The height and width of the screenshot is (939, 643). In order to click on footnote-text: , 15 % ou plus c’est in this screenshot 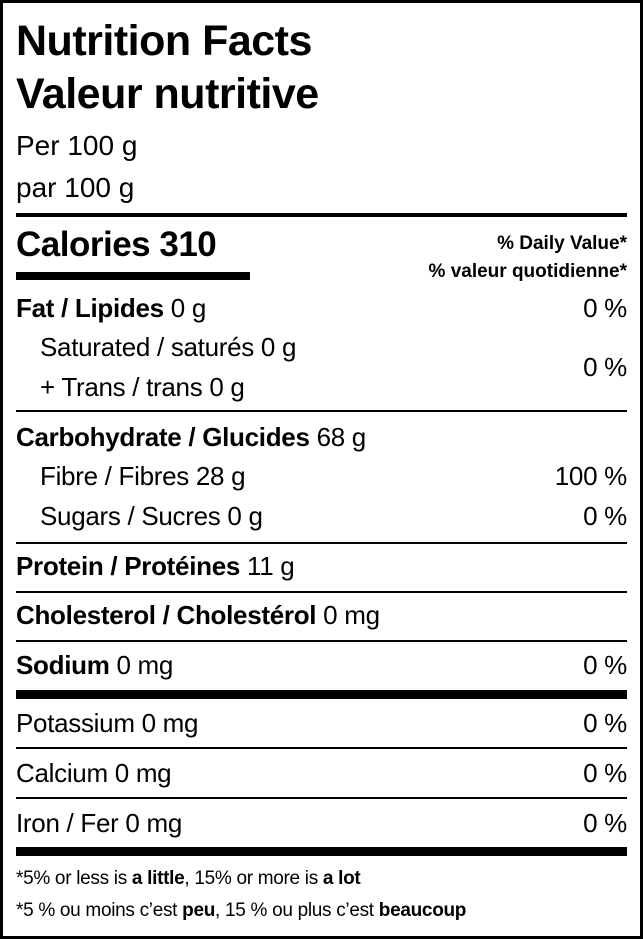, I will do `click(297, 910)`.